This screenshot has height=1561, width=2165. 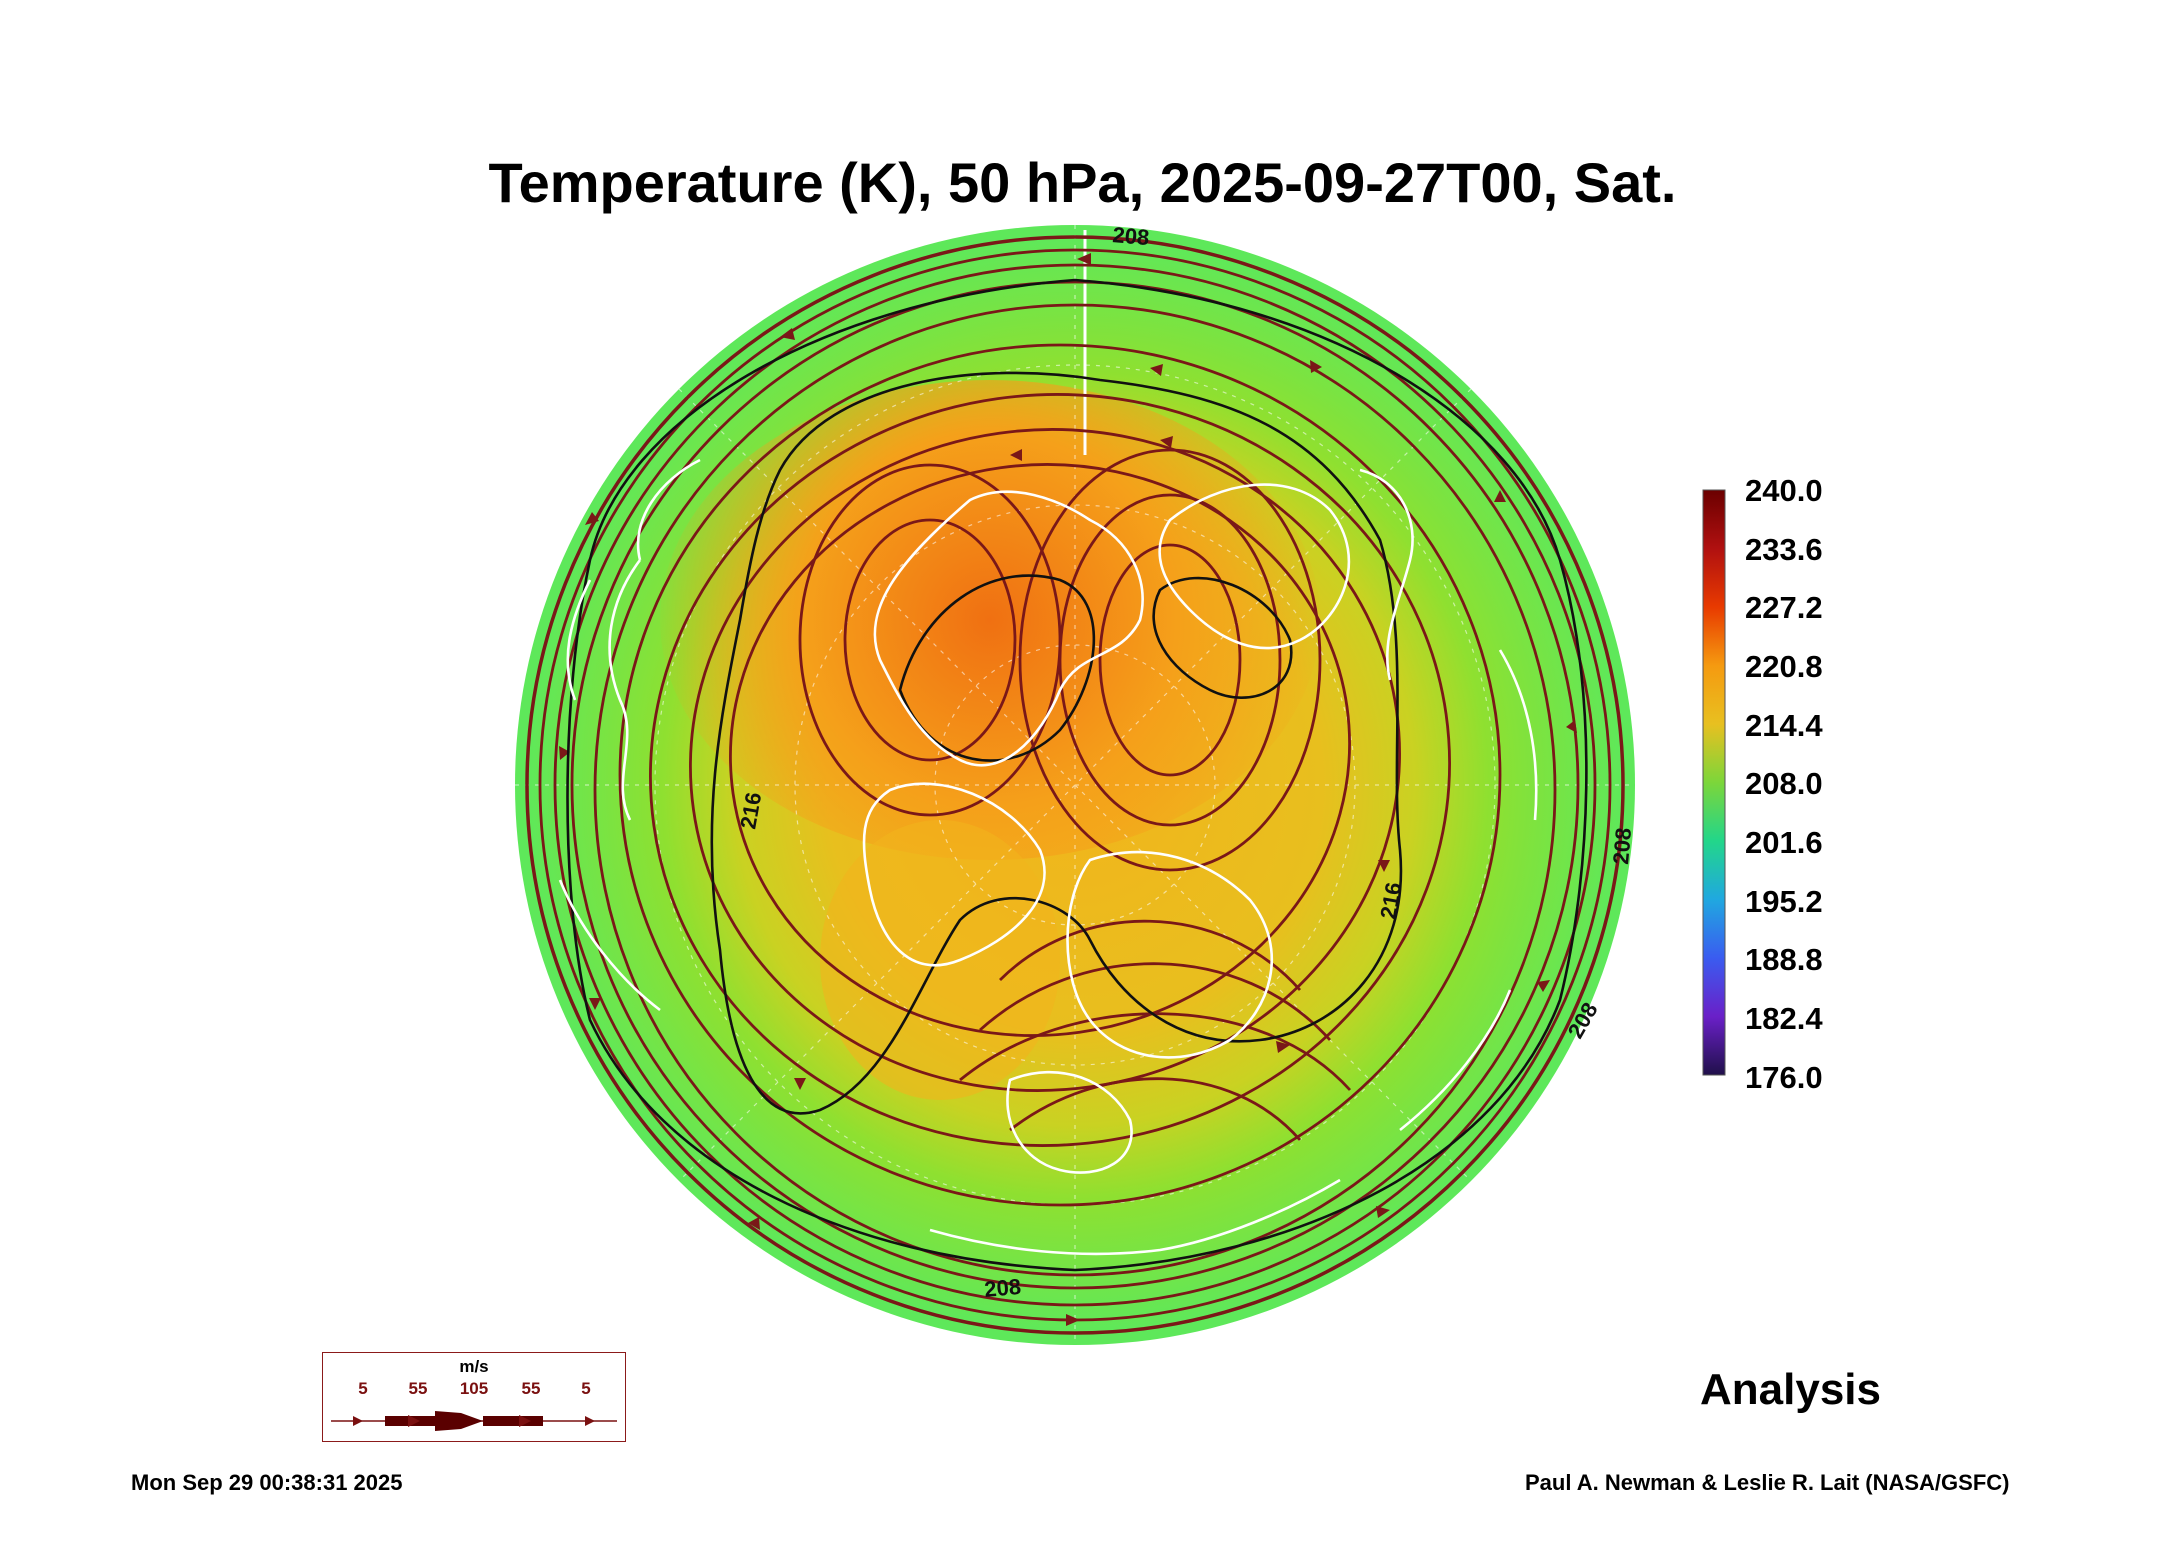 What do you see at coordinates (1790, 1389) in the screenshot?
I see `analysis-label: Analysis` at bounding box center [1790, 1389].